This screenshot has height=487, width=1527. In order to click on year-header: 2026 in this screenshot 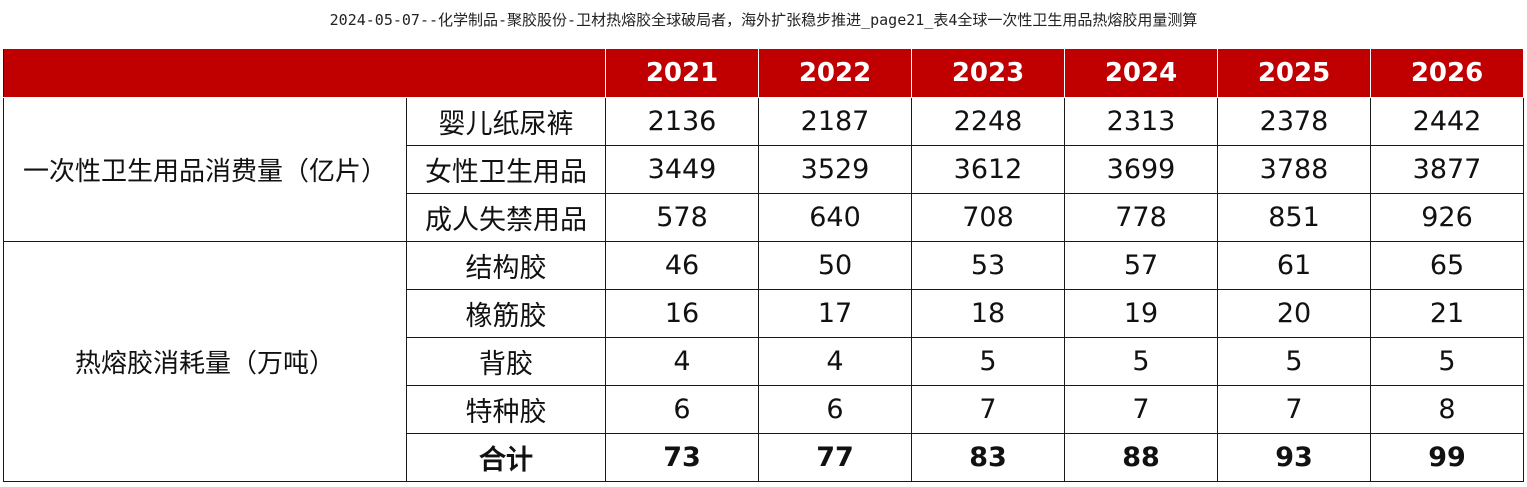, I will do `click(1447, 73)`.